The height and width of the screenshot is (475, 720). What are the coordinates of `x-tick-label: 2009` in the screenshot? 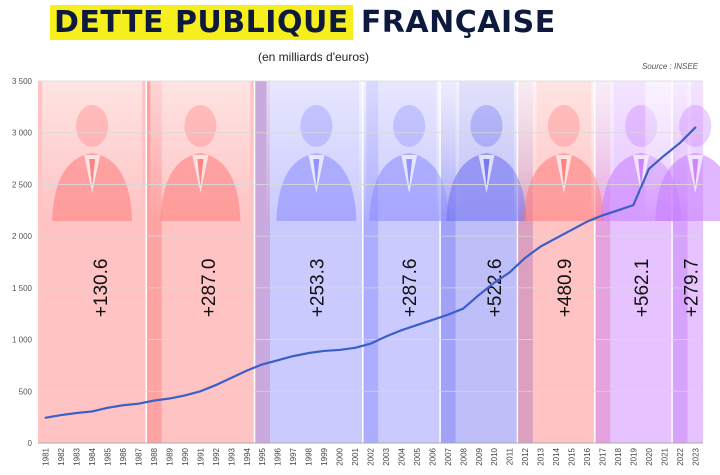 It's located at (479, 456).